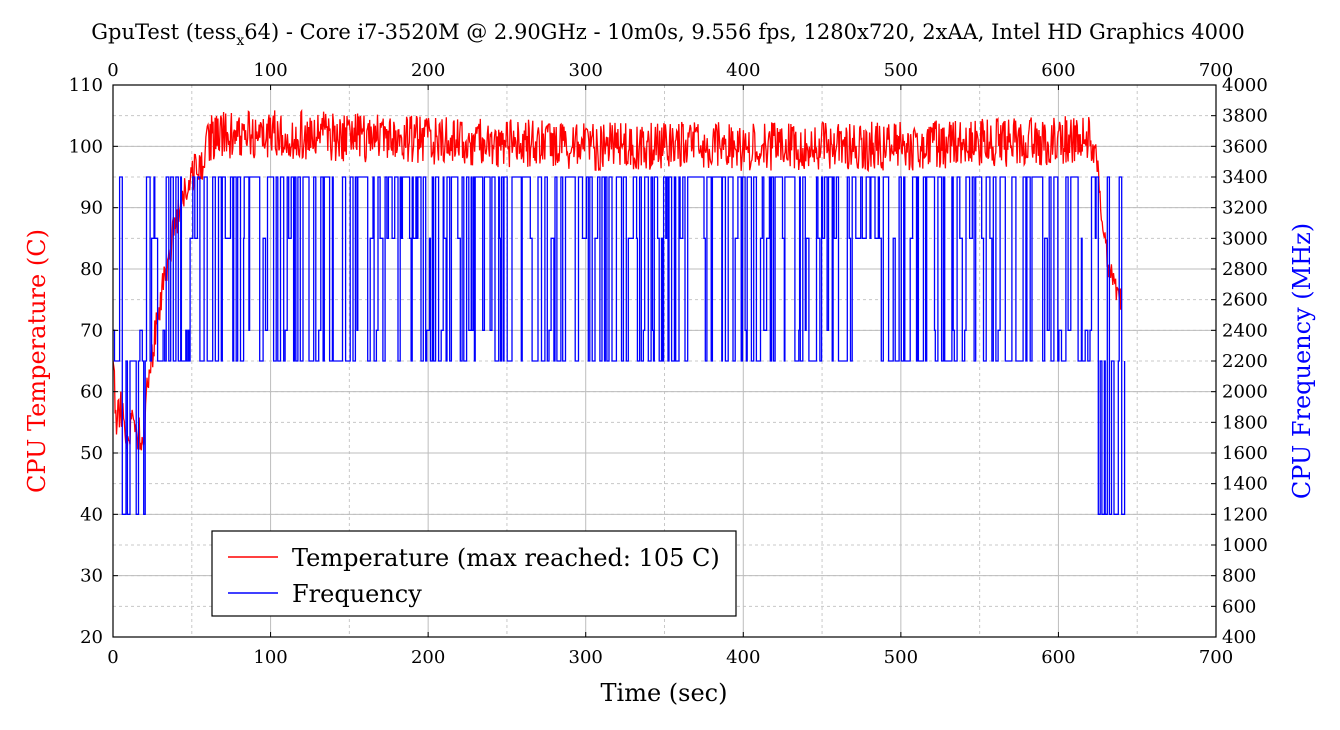 This screenshot has height=730, width=1340. Describe the element at coordinates (270, 657) in the screenshot. I see `x-tick-label-bottom: 100` at that location.